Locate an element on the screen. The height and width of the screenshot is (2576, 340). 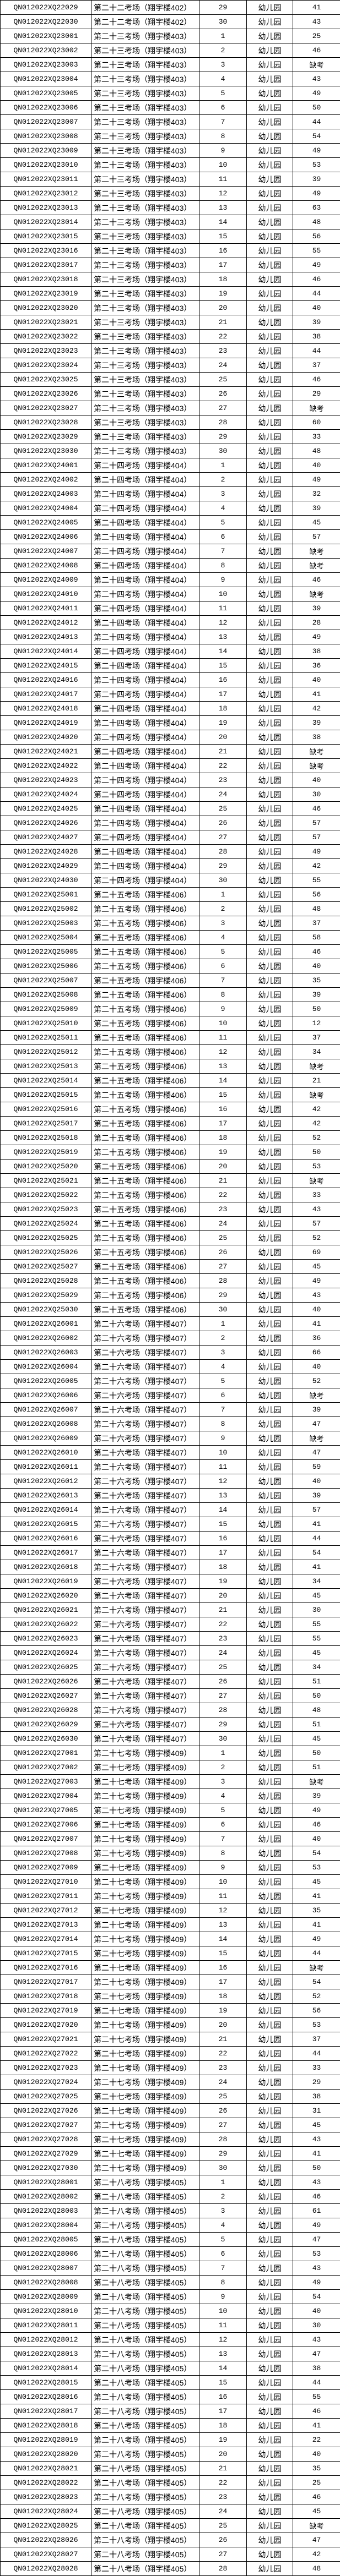
table-row: QN012022XQ24027 第二十四考场（翔宇楼404） 27 幼儿园 57 is located at coordinates (170, 837).